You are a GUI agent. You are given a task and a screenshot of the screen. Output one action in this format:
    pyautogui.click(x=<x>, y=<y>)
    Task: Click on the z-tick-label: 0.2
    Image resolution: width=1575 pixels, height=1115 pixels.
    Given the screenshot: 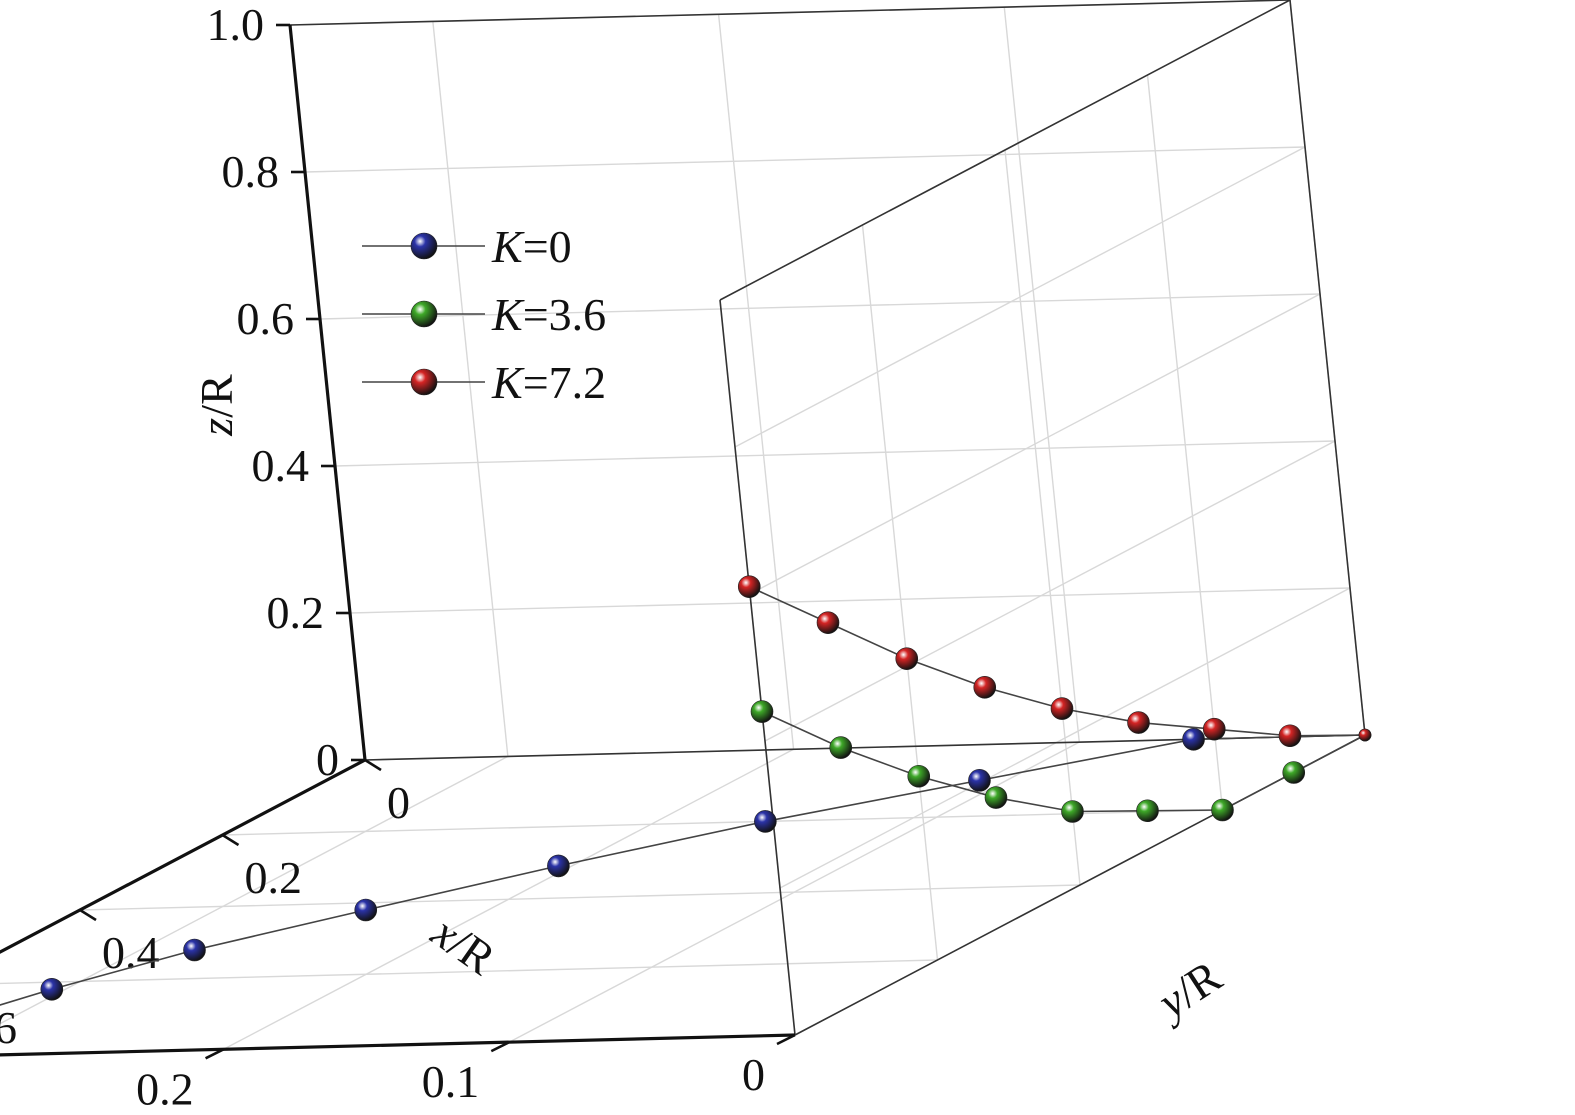 What is the action you would take?
    pyautogui.click(x=296, y=612)
    